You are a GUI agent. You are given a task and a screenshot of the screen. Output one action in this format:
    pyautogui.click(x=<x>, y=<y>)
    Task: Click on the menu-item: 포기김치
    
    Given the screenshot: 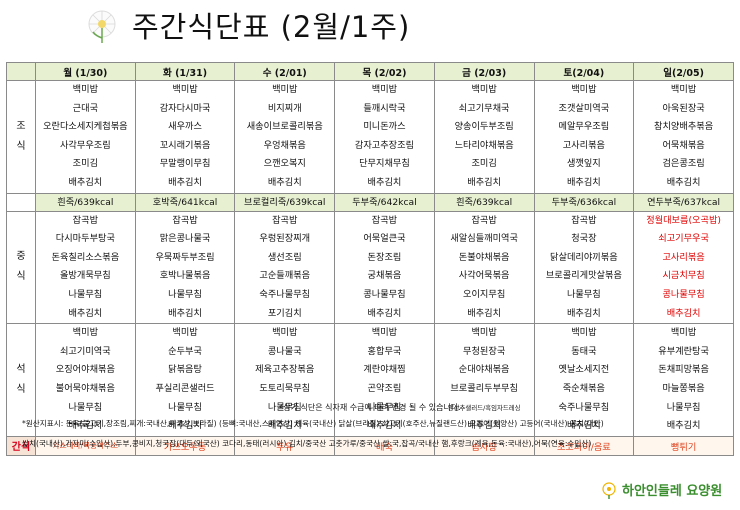 What is the action you would take?
    pyautogui.click(x=284, y=313)
    